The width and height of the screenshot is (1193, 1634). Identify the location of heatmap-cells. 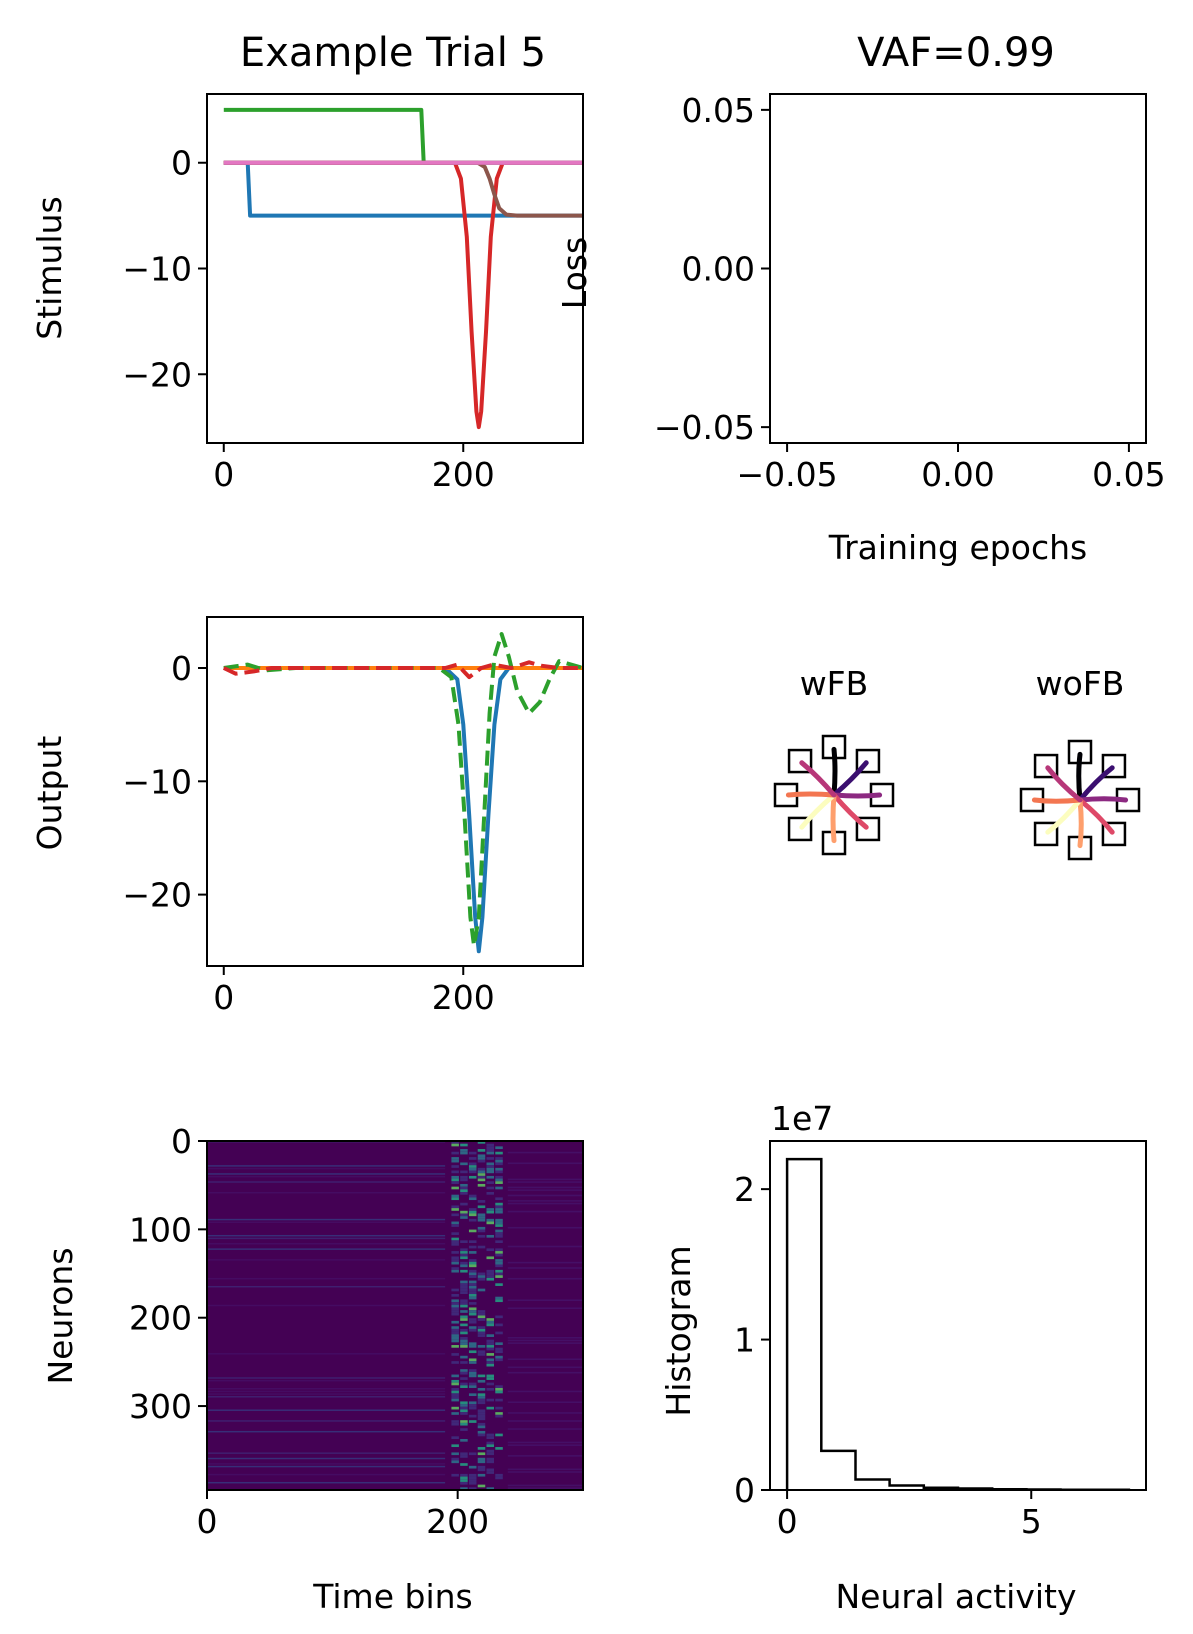
(395, 1315).